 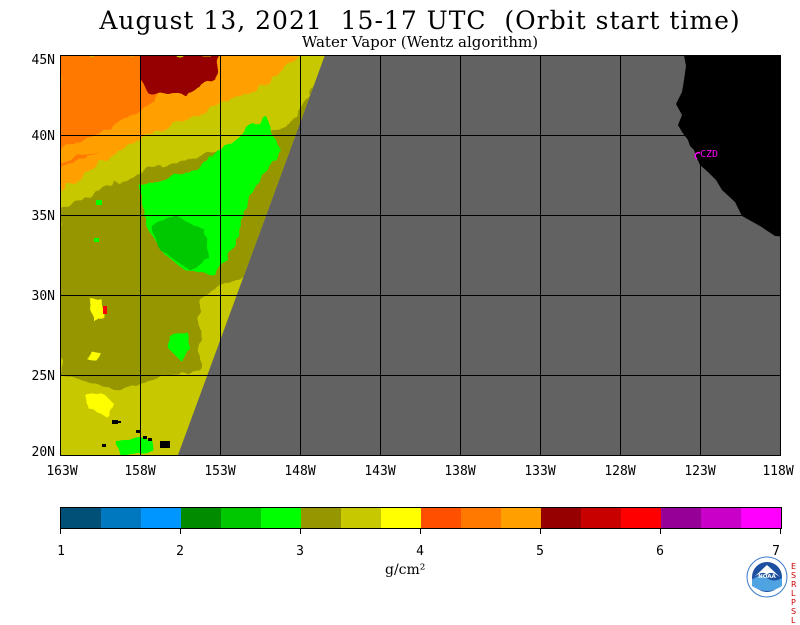 I want to click on lon-label: 163W, so click(x=61, y=471).